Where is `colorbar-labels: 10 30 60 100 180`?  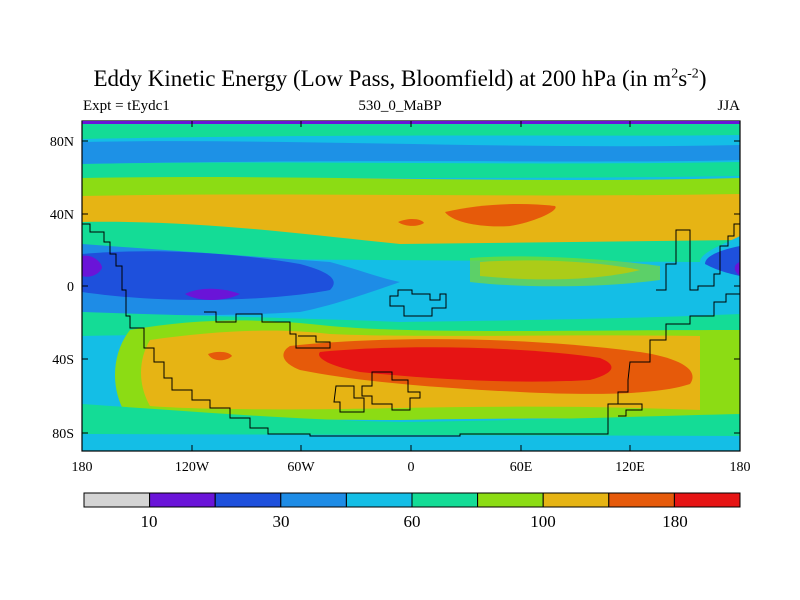 colorbar-labels: 10 30 60 100 180 is located at coordinates (414, 521).